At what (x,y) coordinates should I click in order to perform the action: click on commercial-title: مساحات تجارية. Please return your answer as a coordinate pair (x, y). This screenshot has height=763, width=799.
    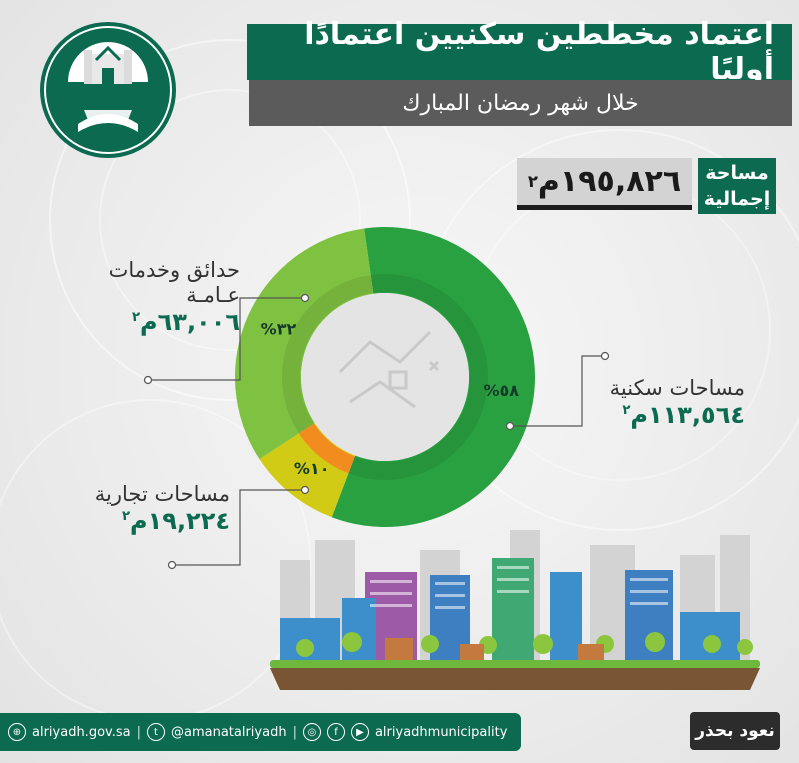
    Looking at the image, I should click on (162, 494).